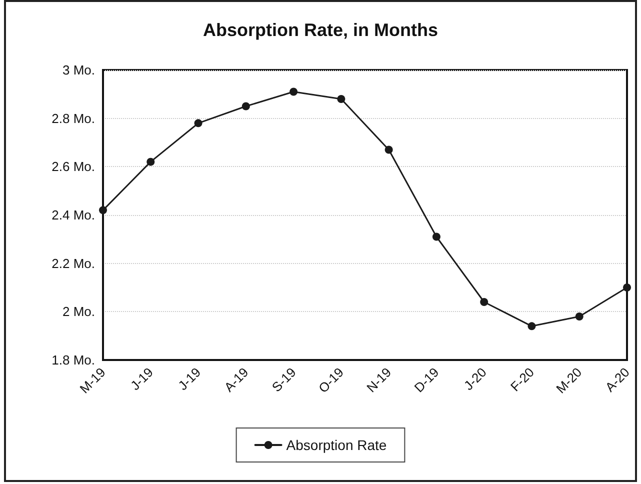  I want to click on y-tick-label: 2.2 Mo., so click(73, 263).